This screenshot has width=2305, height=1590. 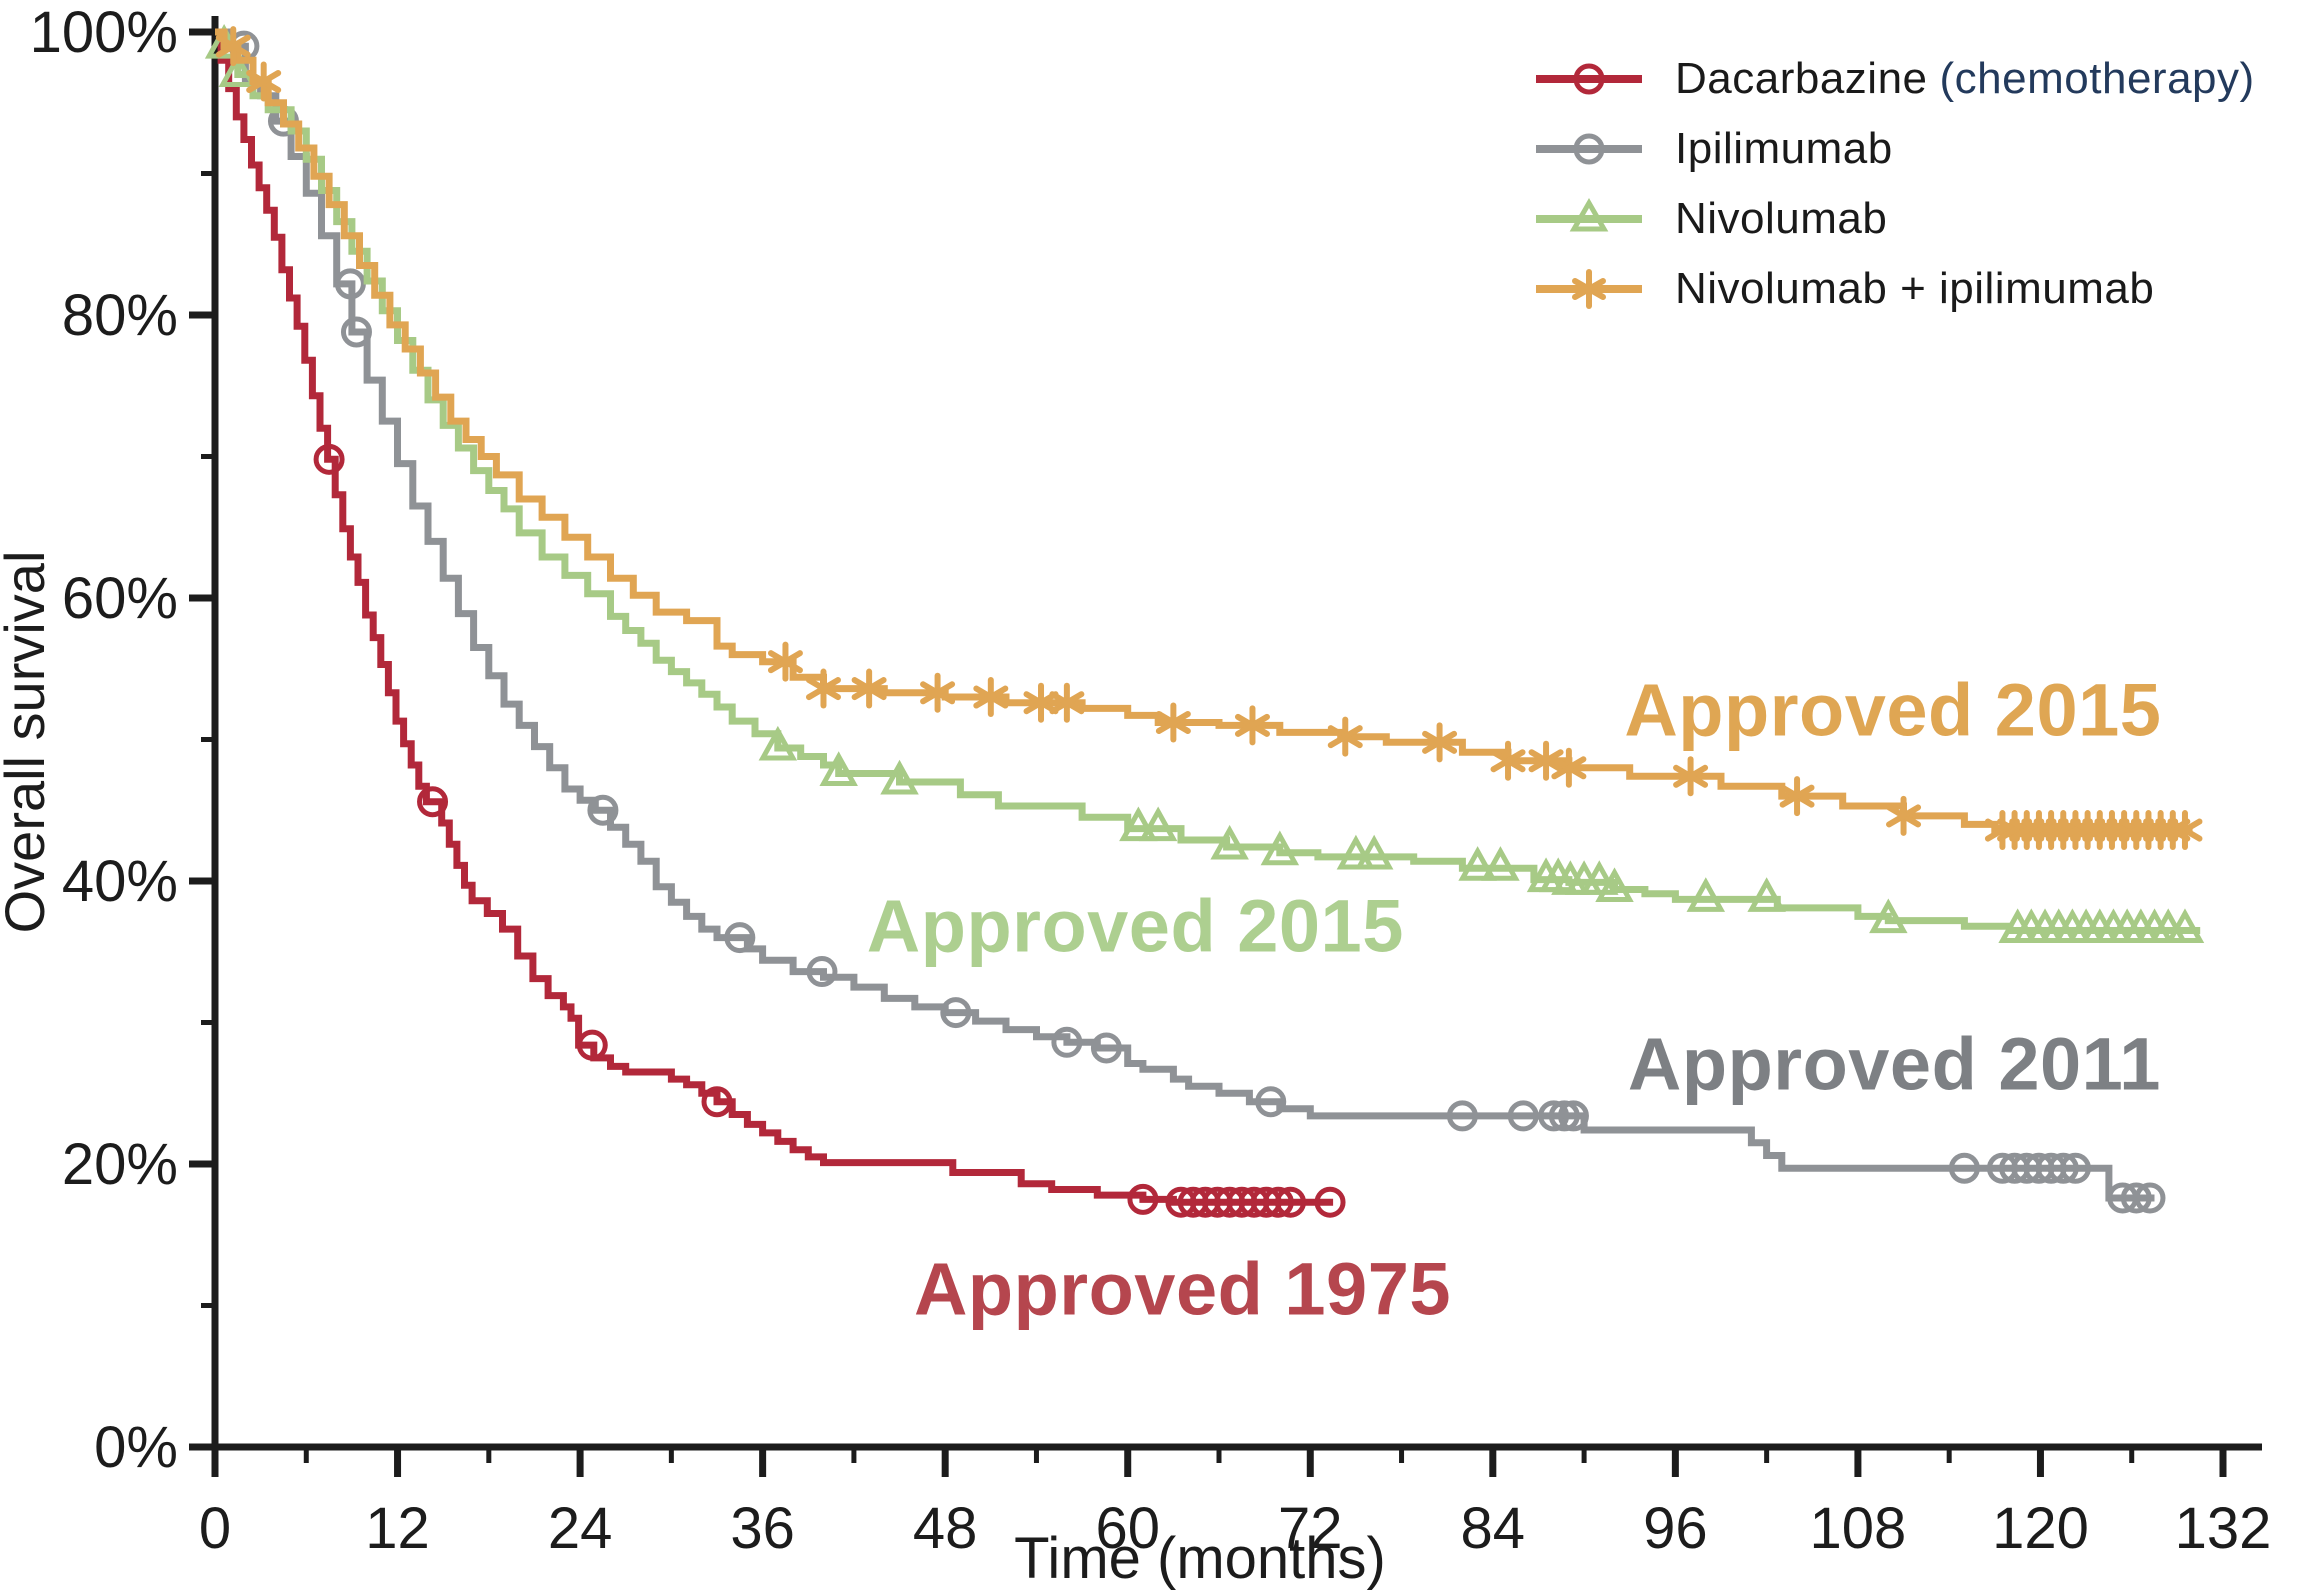 I want to click on x-tick-label: 96, so click(x=1675, y=1528).